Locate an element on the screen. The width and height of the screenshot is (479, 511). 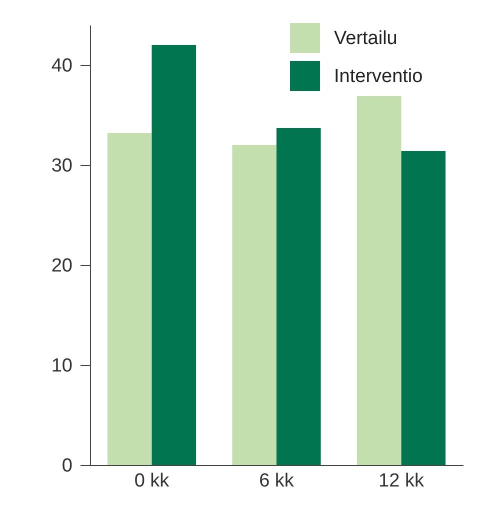
x-tick-label: 6 kk is located at coordinates (276, 481).